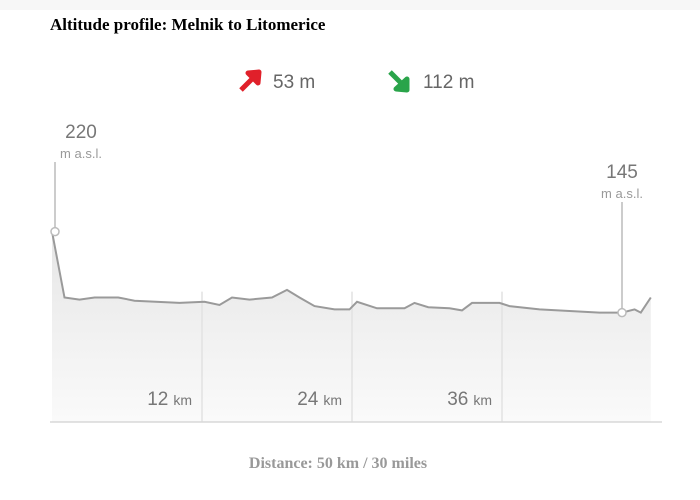  I want to click on x-tick-label: 36 km, so click(469, 399).